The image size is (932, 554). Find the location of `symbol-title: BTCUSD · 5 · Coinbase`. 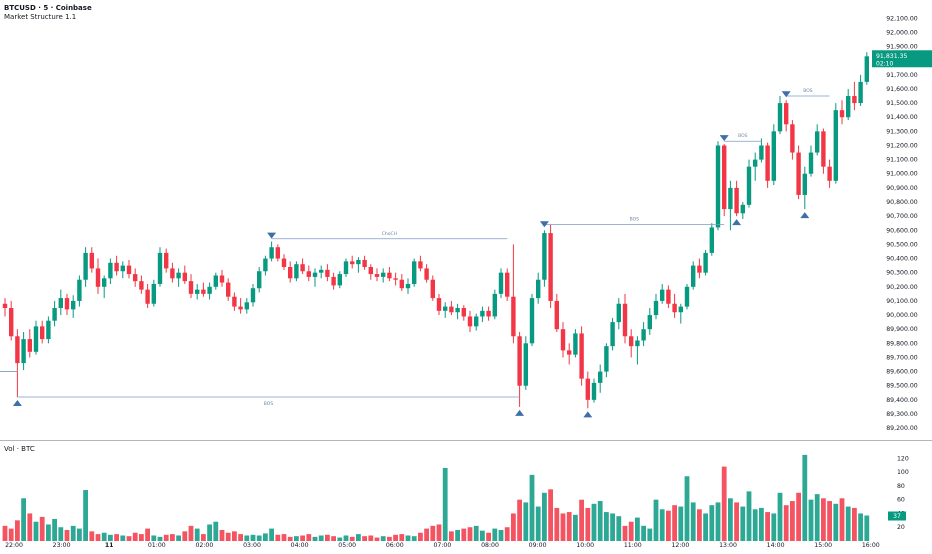

symbol-title: BTCUSD · 5 · Coinbase is located at coordinates (48, 8).